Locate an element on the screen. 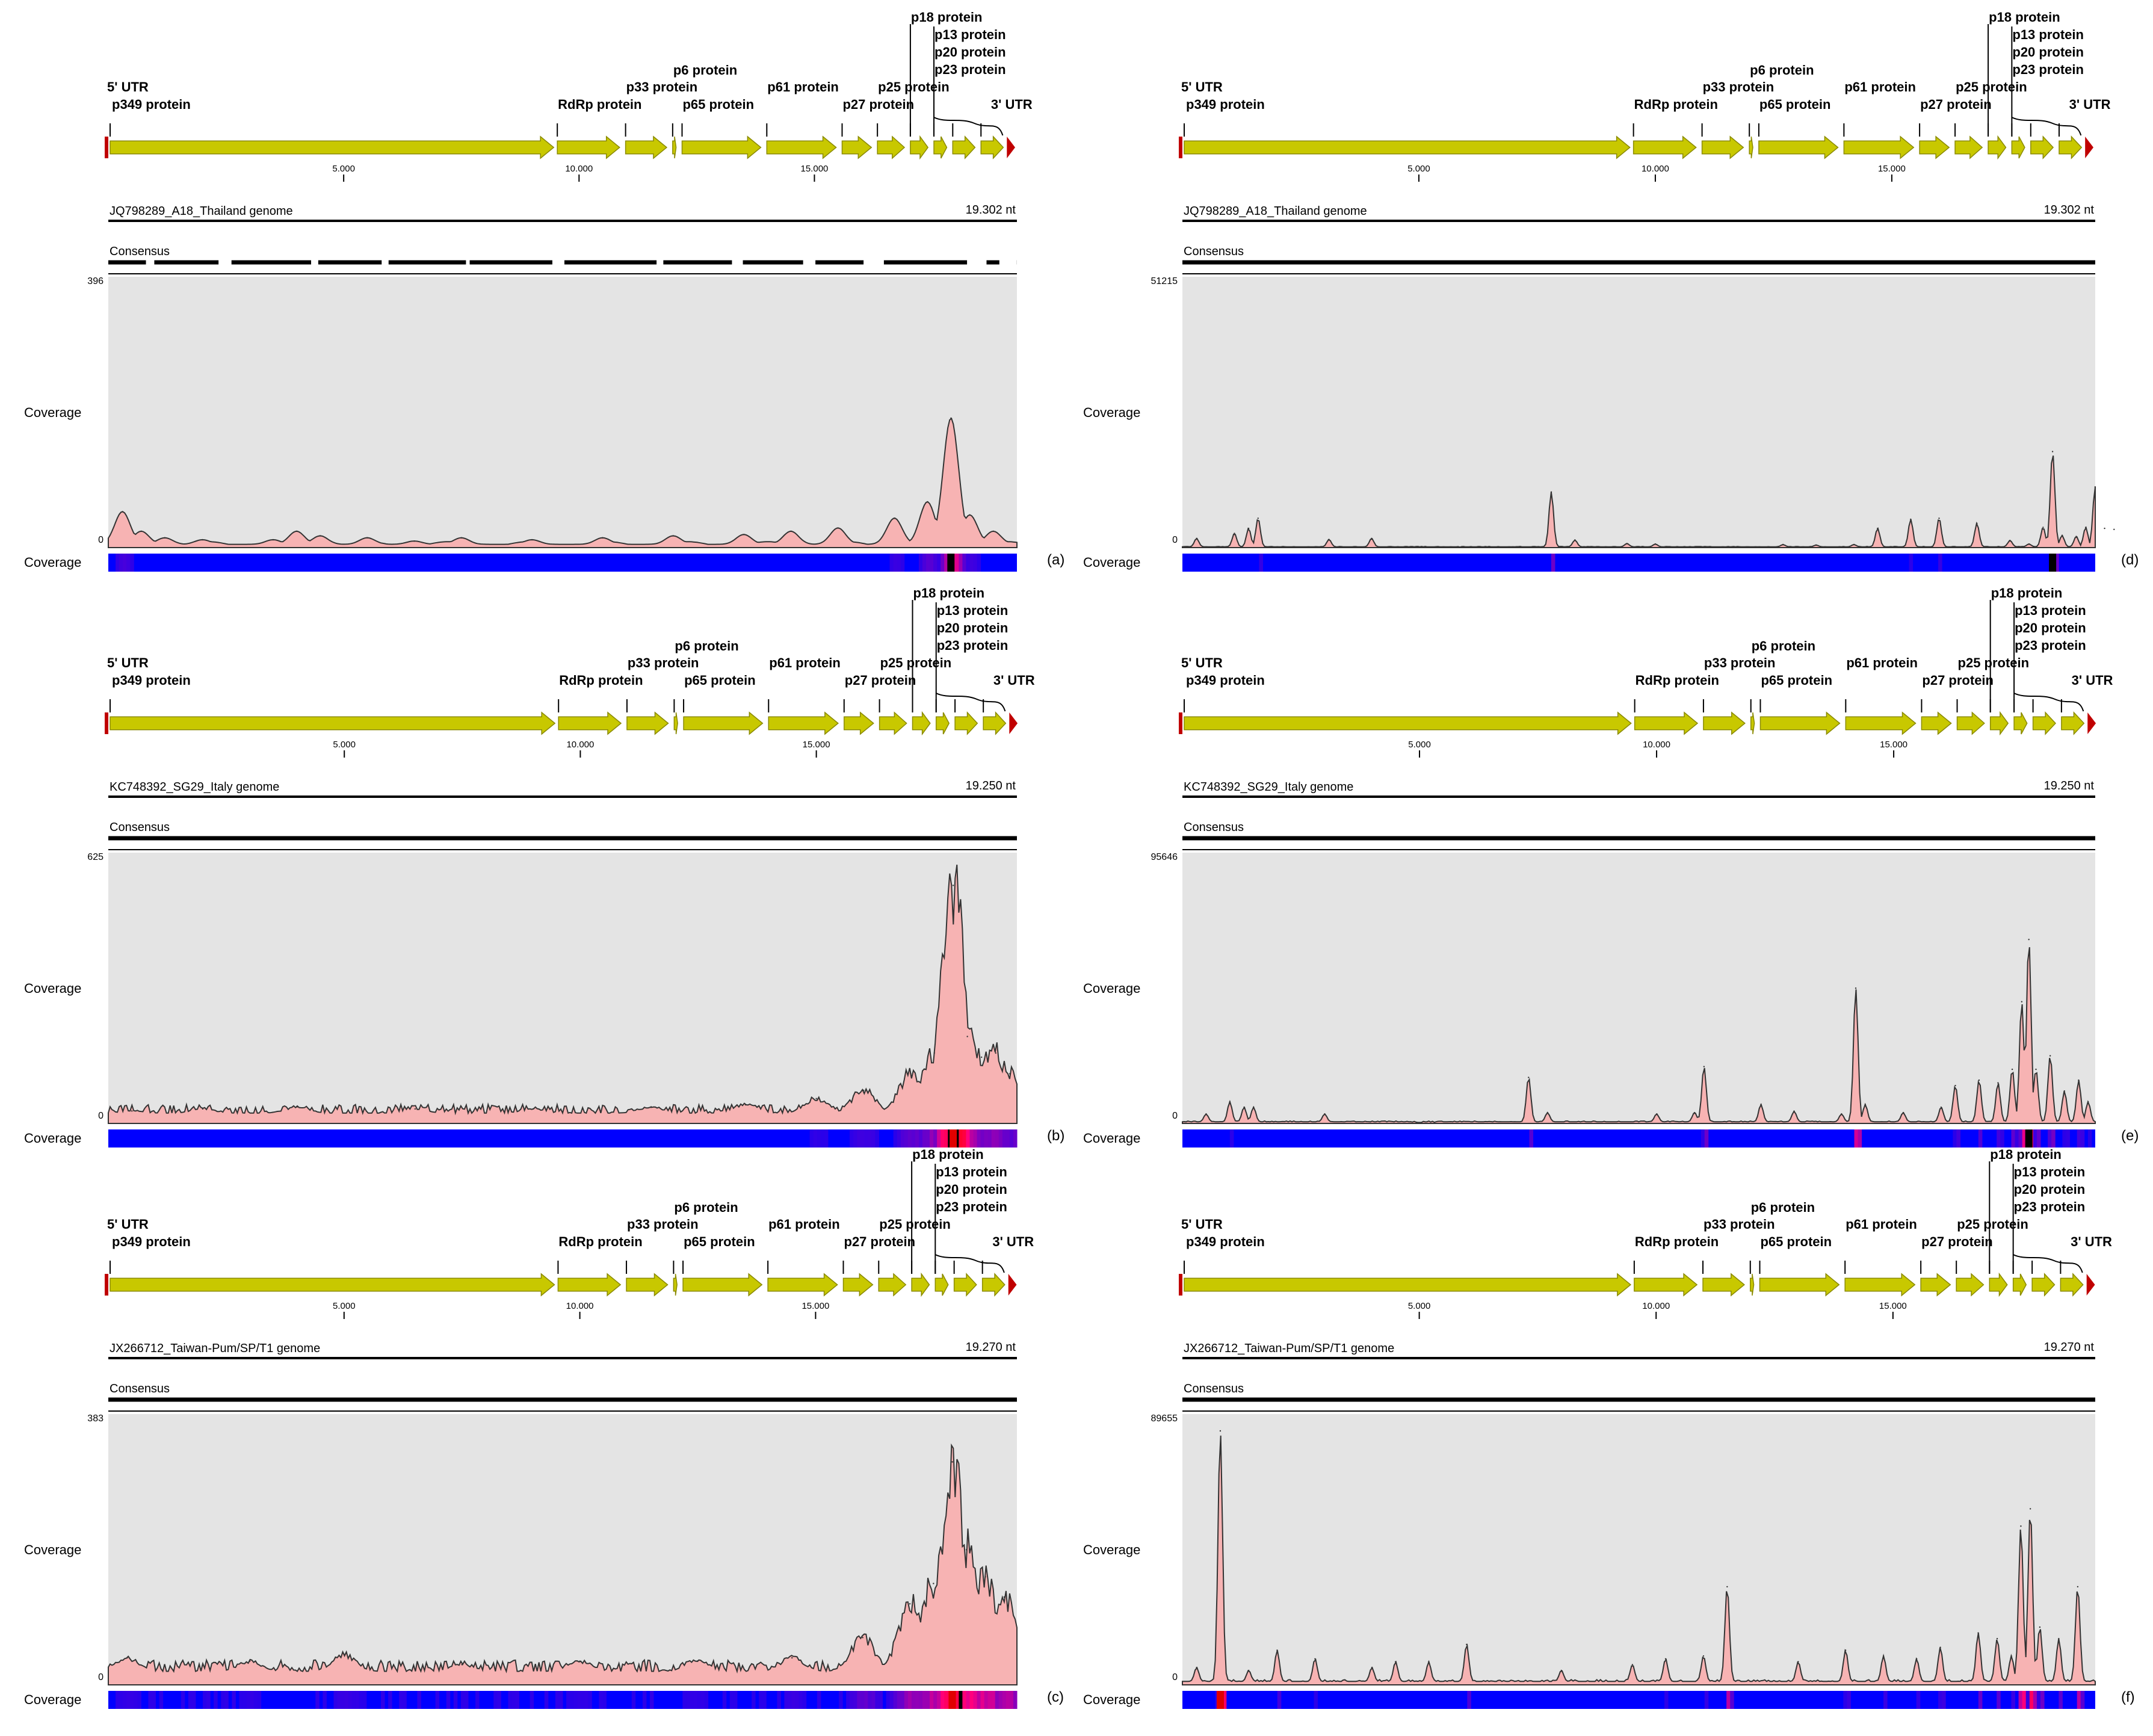 This screenshot has width=2153, height=1736. y-max-label: 51215 is located at coordinates (1164, 281).